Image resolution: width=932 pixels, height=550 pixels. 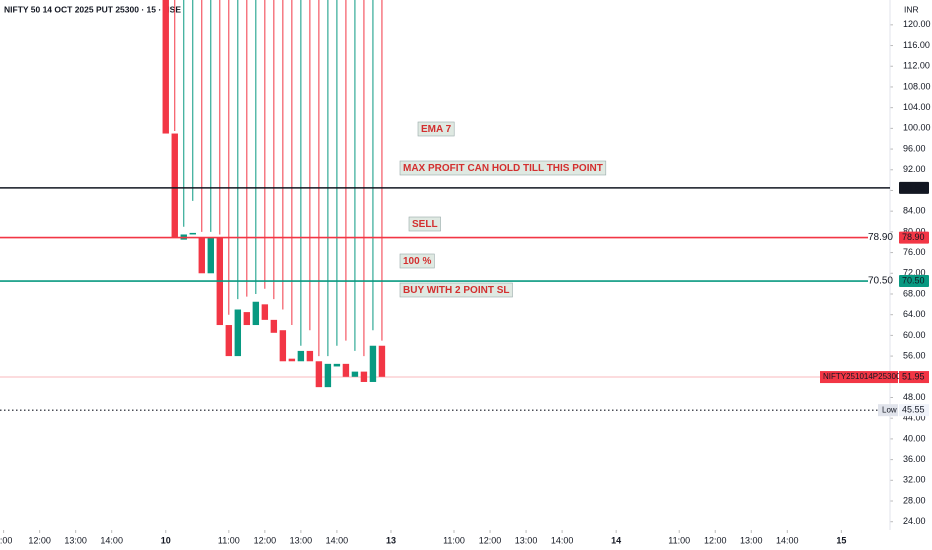 I want to click on y-tick-label: 108.00, so click(x=917, y=86).